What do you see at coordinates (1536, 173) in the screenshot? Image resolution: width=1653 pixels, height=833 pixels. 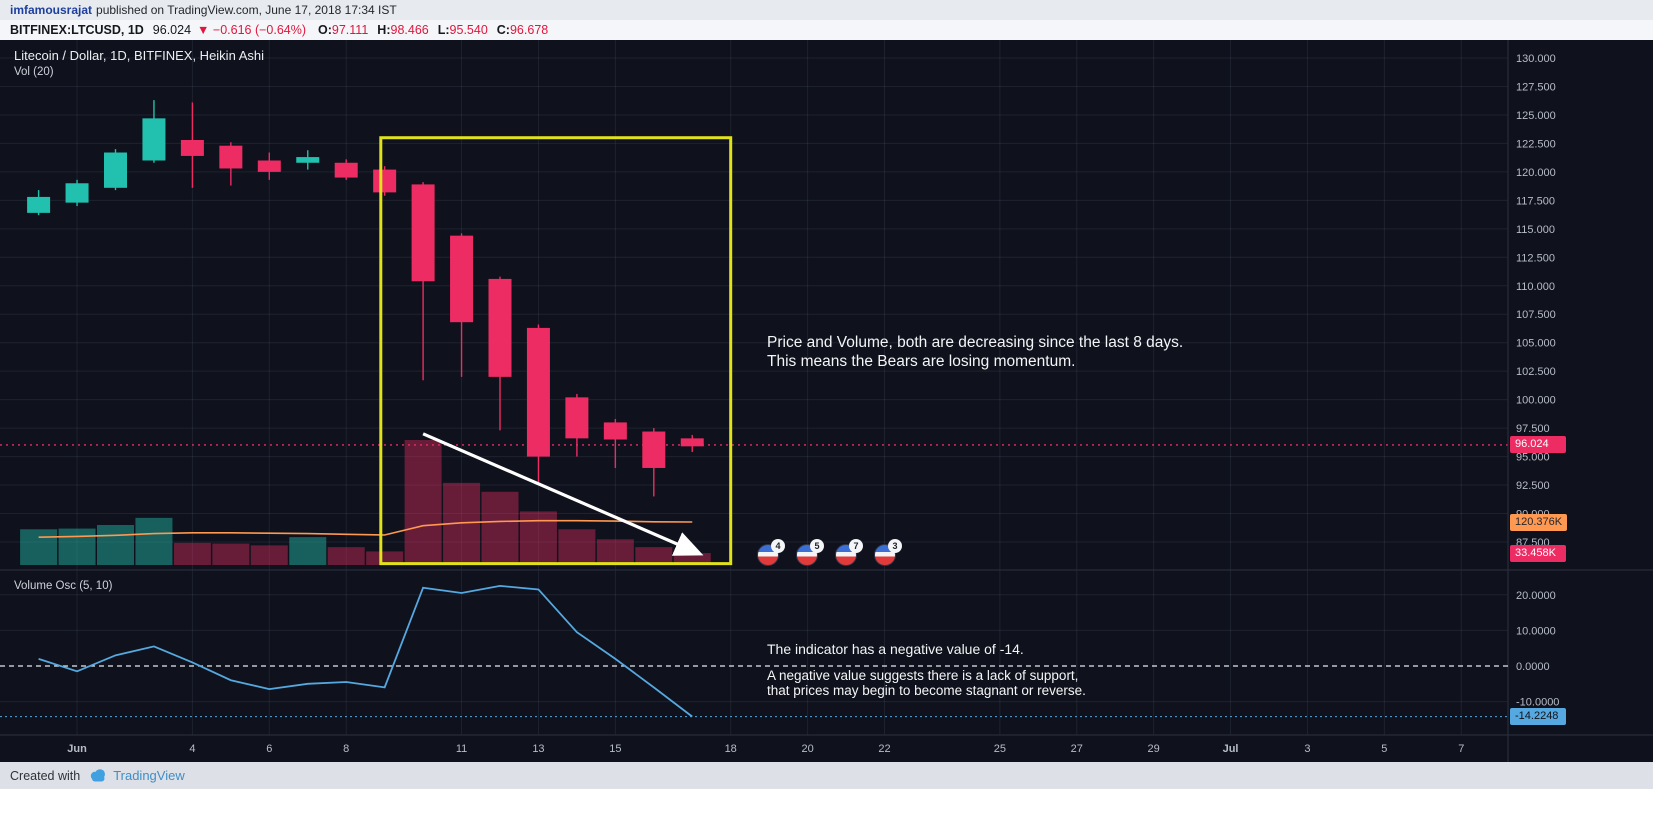 I see `svg-text: 120.000` at bounding box center [1536, 173].